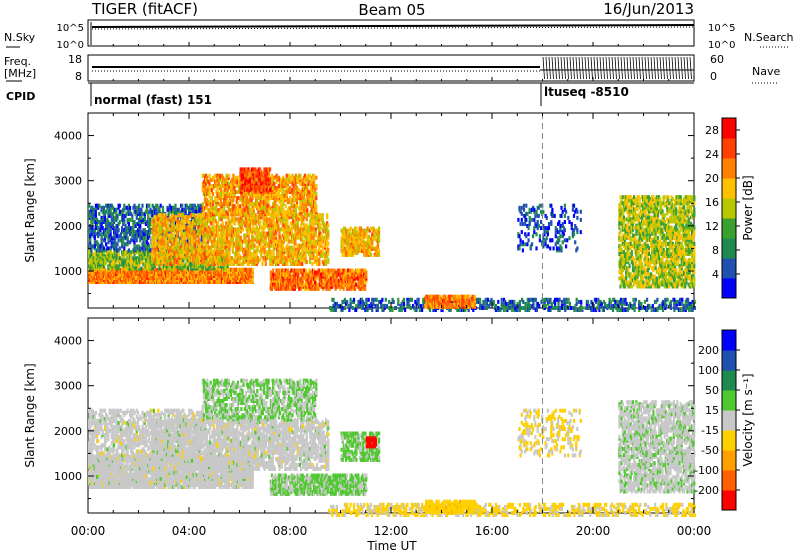  Describe the element at coordinates (712, 390) in the screenshot. I see `colorbar-tick-label: 50` at that location.